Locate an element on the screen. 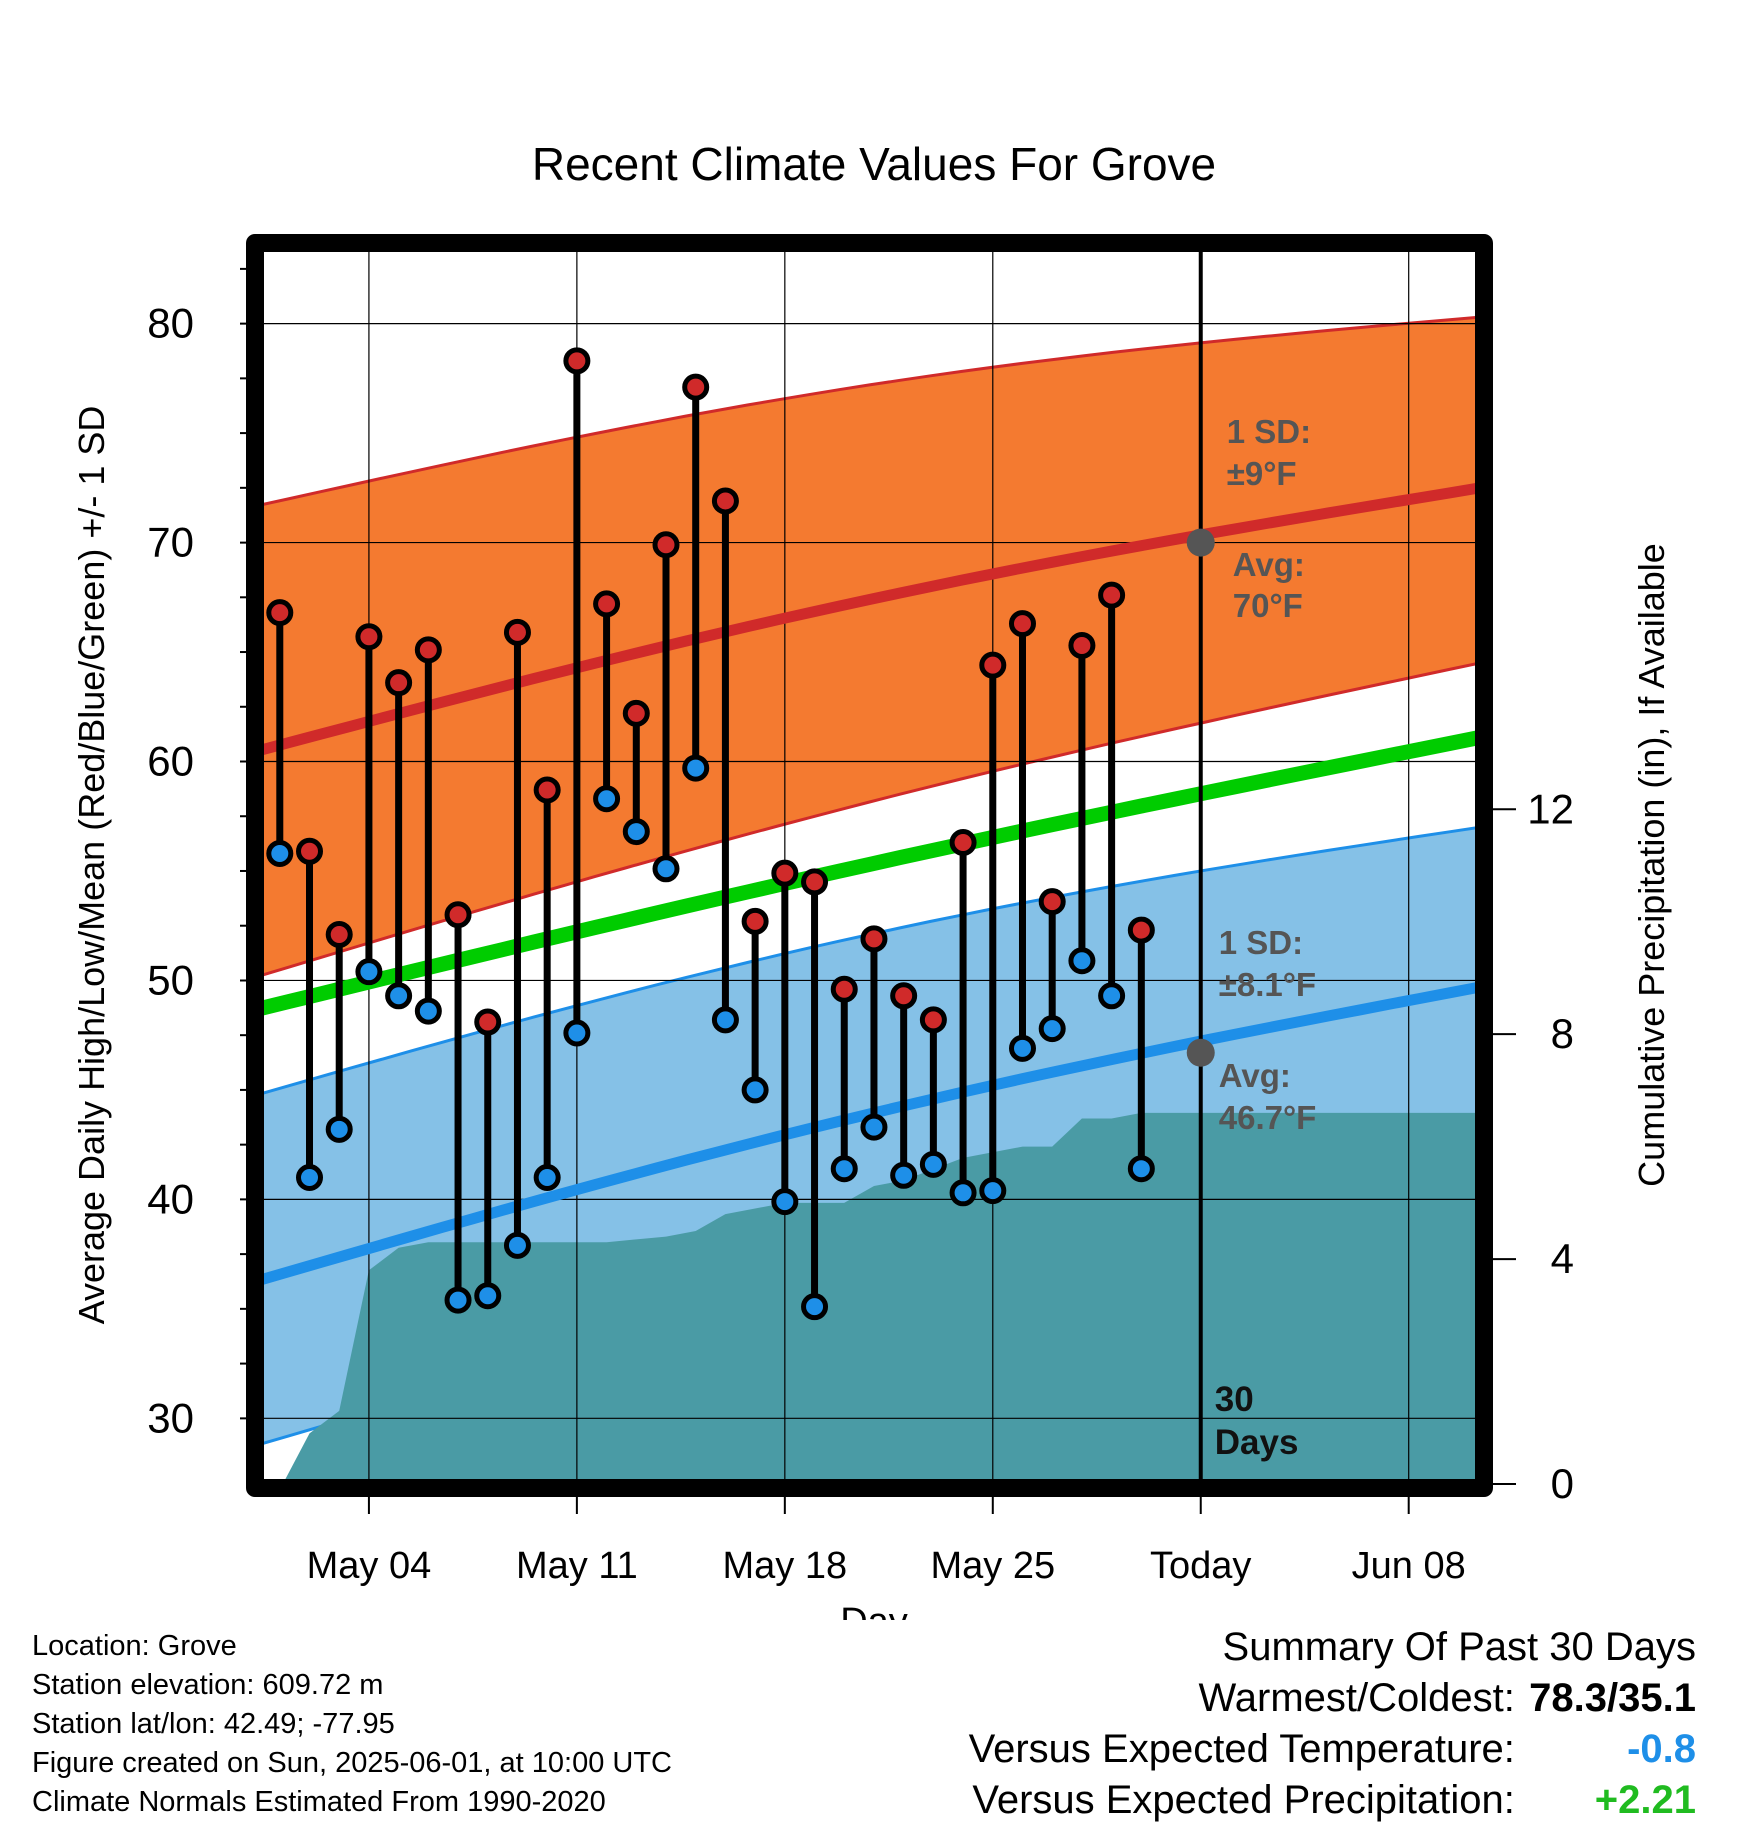 This screenshot has width=1748, height=1828. x-tick-label: May 11 is located at coordinates (577, 1566).